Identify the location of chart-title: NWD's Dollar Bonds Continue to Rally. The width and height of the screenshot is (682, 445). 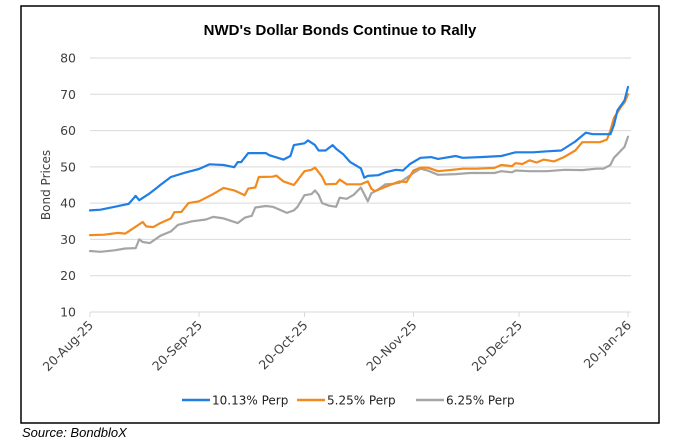
(340, 30).